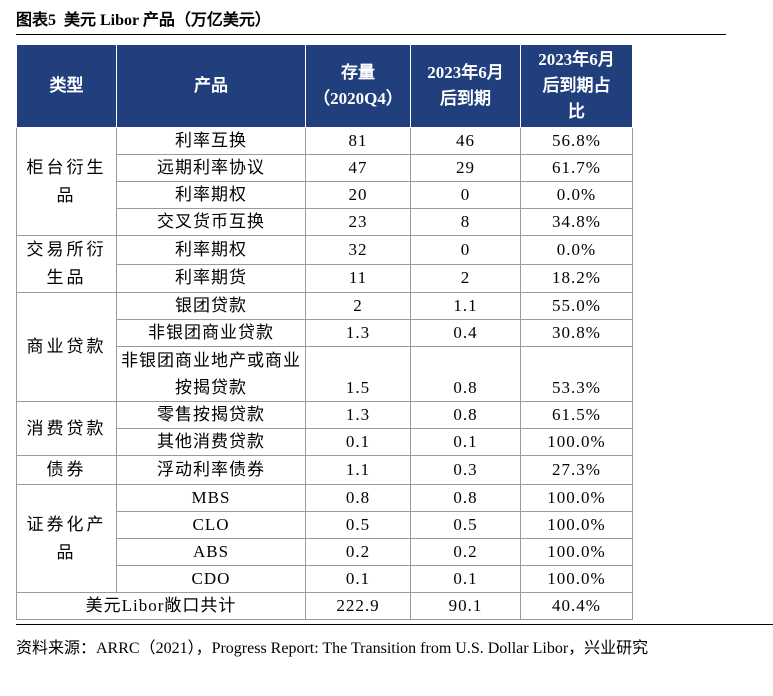  I want to click on product-cell: 其他消费贷款, so click(211, 442).